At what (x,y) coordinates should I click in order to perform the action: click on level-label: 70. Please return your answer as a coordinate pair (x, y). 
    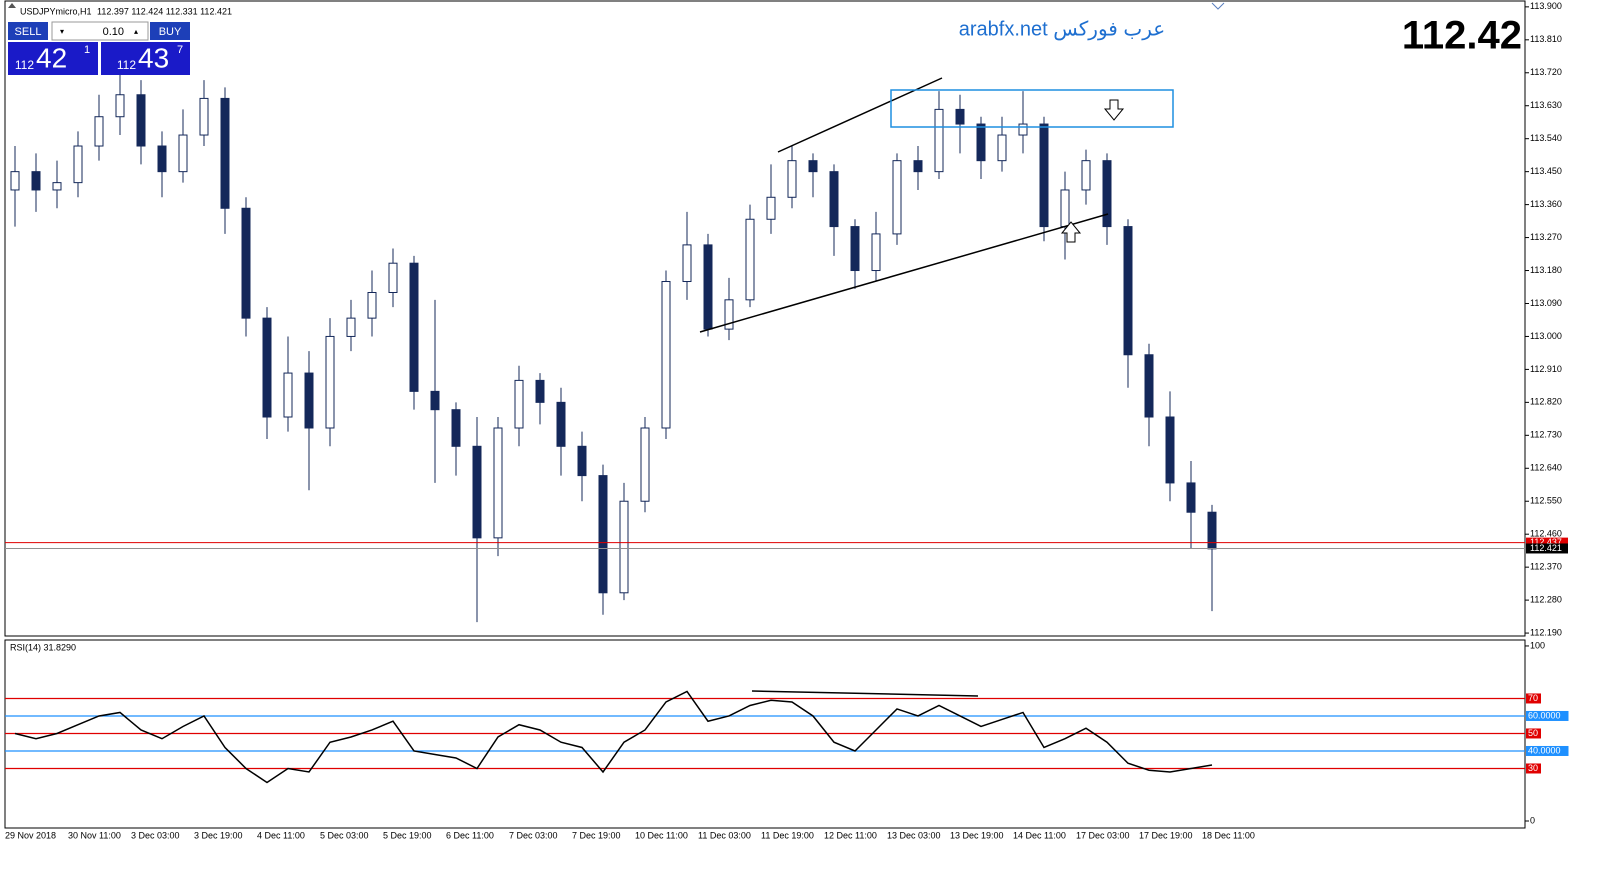
    Looking at the image, I should click on (1533, 698).